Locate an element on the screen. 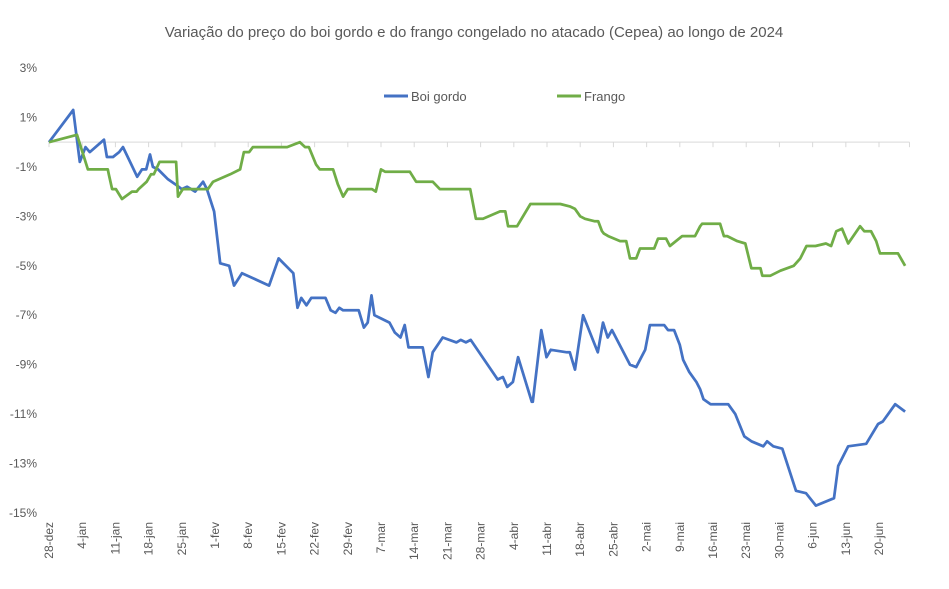 Image resolution: width=949 pixels, height=589 pixels. x-tick-label: 28-dez is located at coordinates (49, 540).